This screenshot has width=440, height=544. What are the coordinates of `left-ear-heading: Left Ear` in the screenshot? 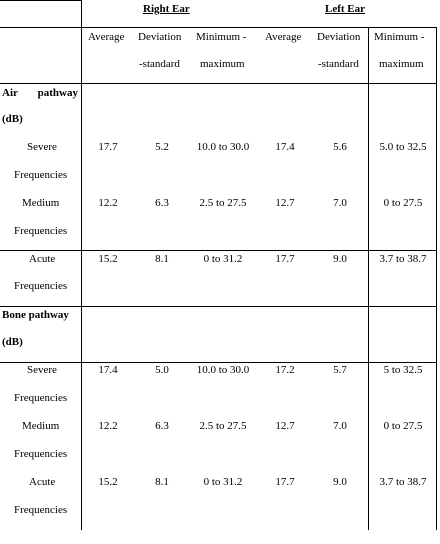 It's located at (345, 9).